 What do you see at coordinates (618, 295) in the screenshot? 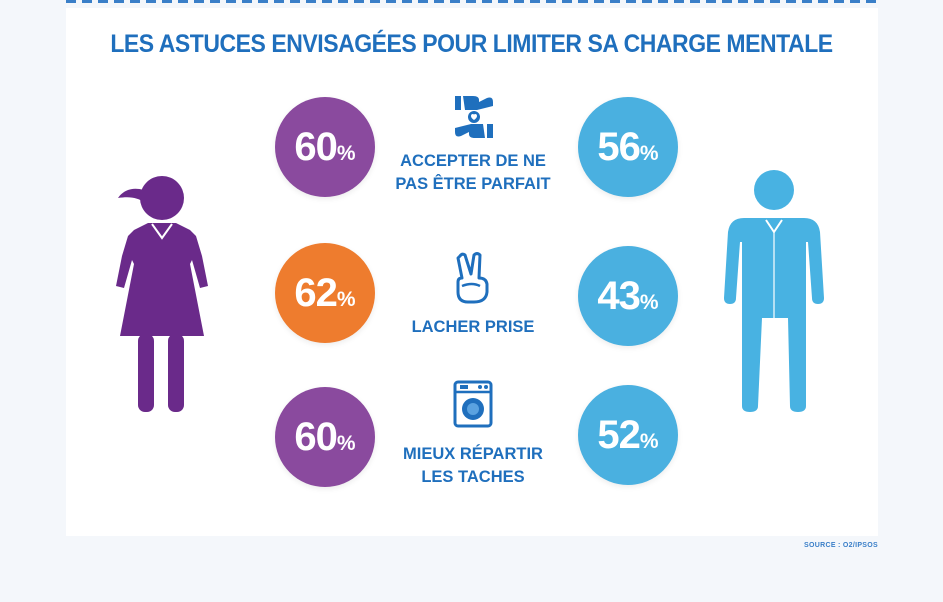
I see `men-value: 43` at bounding box center [618, 295].